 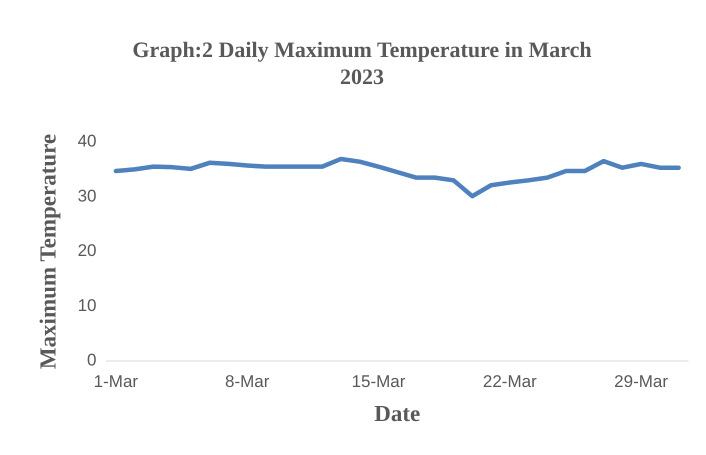 What do you see at coordinates (116, 381) in the screenshot?
I see `x-tick-label: 1-Mar` at bounding box center [116, 381].